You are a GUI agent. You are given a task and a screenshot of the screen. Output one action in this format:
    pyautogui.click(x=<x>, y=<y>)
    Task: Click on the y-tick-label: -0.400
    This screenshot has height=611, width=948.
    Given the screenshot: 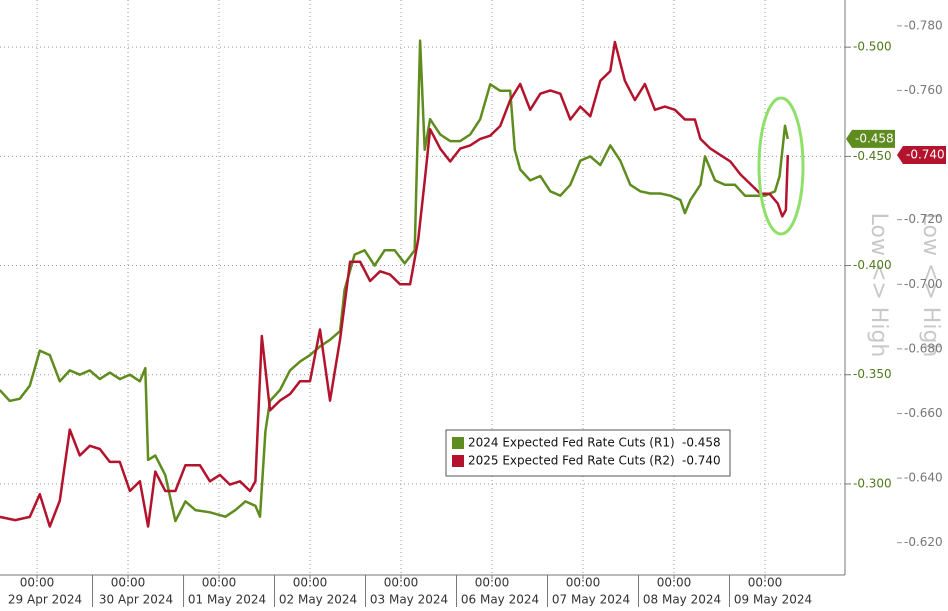 What is the action you would take?
    pyautogui.click(x=872, y=265)
    